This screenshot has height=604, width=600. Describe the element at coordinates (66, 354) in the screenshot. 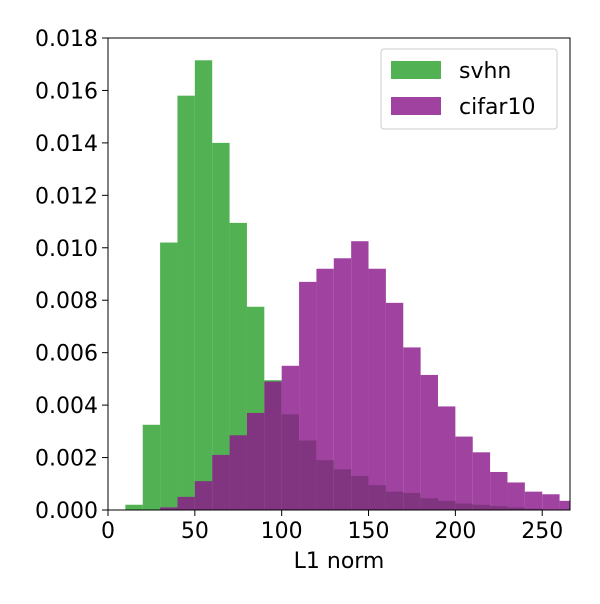

I see `y-tick-label: 0.006` at that location.